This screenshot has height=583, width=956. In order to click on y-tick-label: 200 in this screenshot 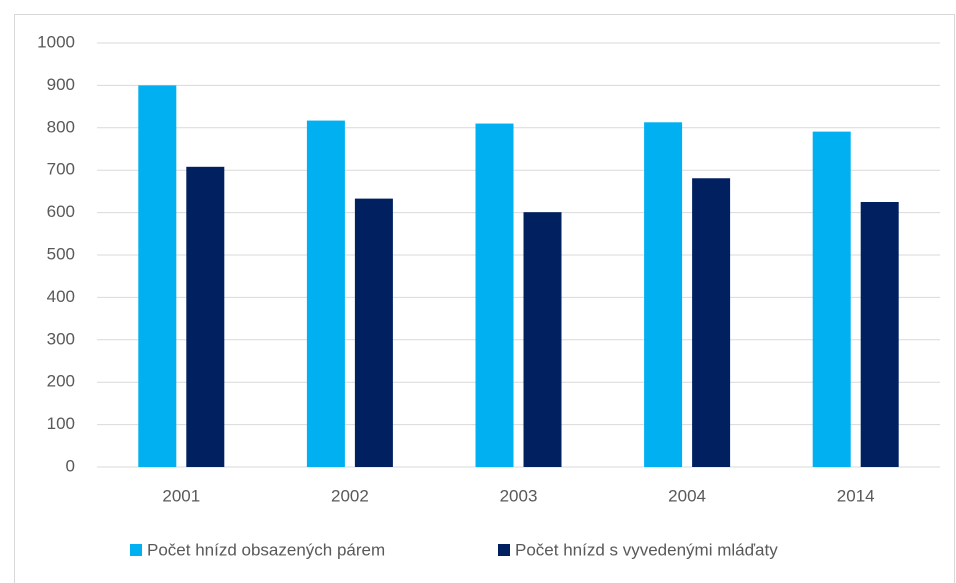, I will do `click(61, 381)`.